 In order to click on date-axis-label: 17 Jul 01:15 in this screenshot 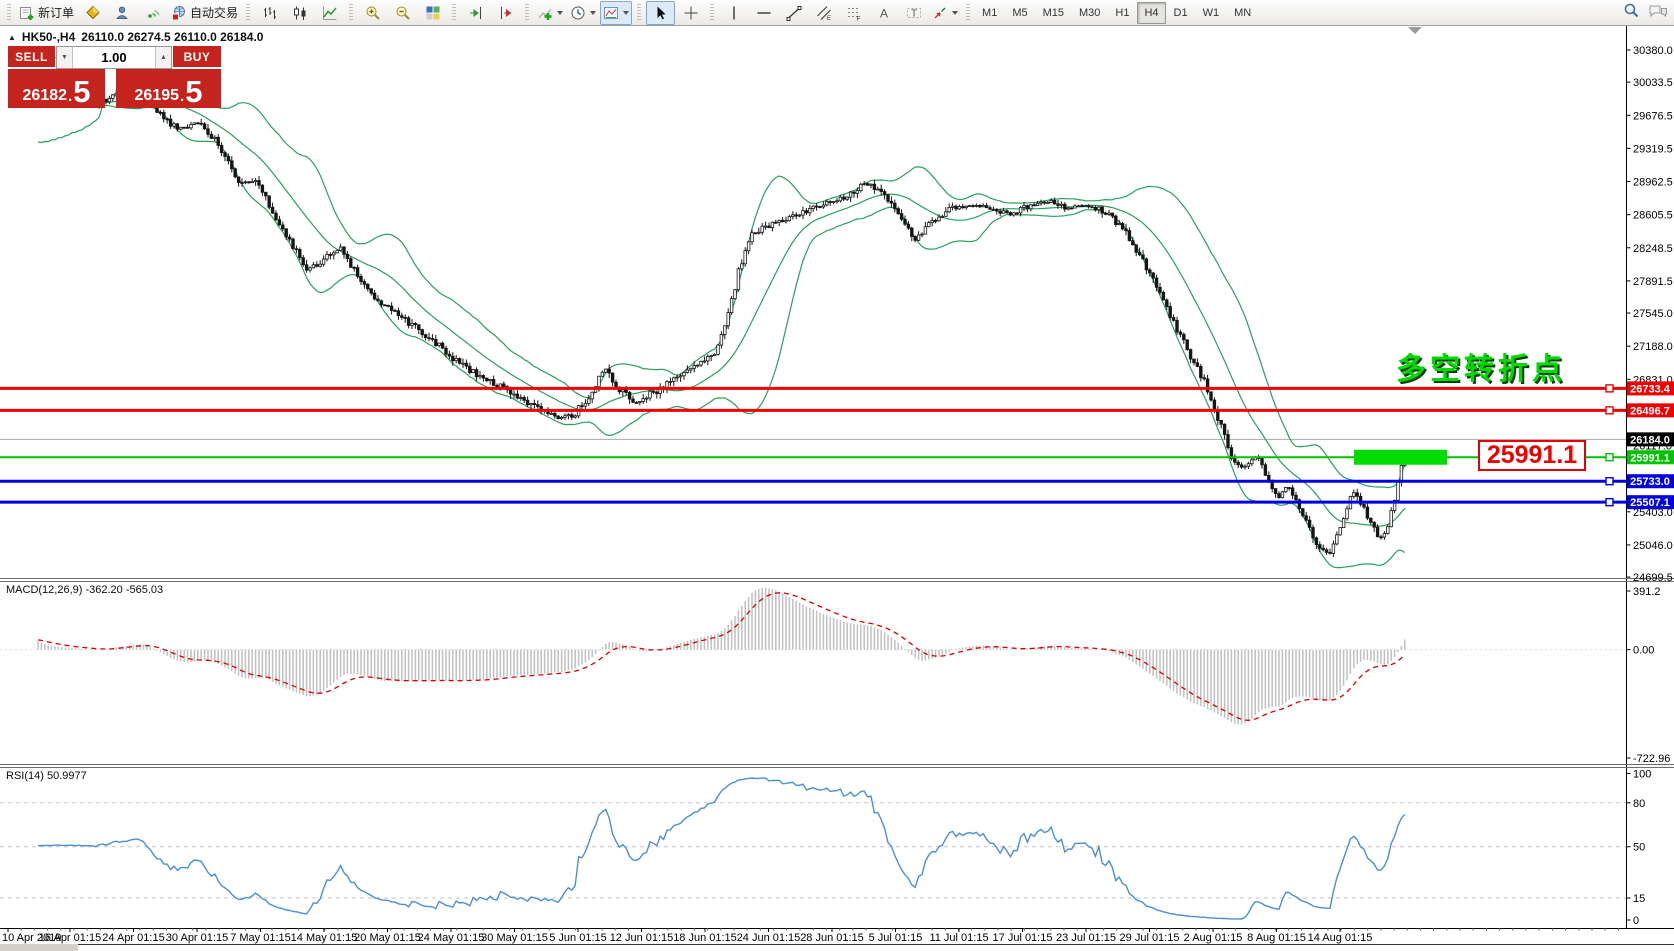, I will do `click(1023, 938)`.